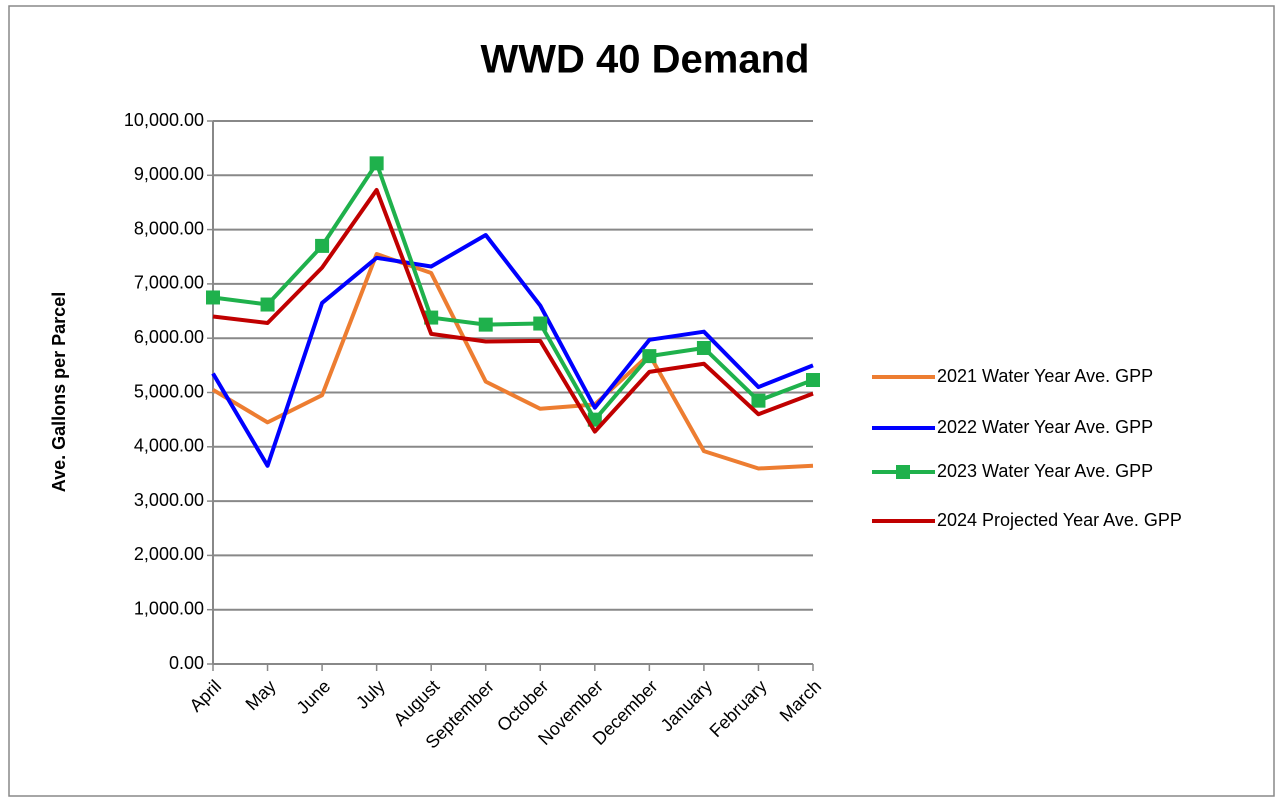 Image resolution: width=1282 pixels, height=801 pixels. Describe the element at coordinates (169, 228) in the screenshot. I see `y-tick-label: 8,000.00` at that location.